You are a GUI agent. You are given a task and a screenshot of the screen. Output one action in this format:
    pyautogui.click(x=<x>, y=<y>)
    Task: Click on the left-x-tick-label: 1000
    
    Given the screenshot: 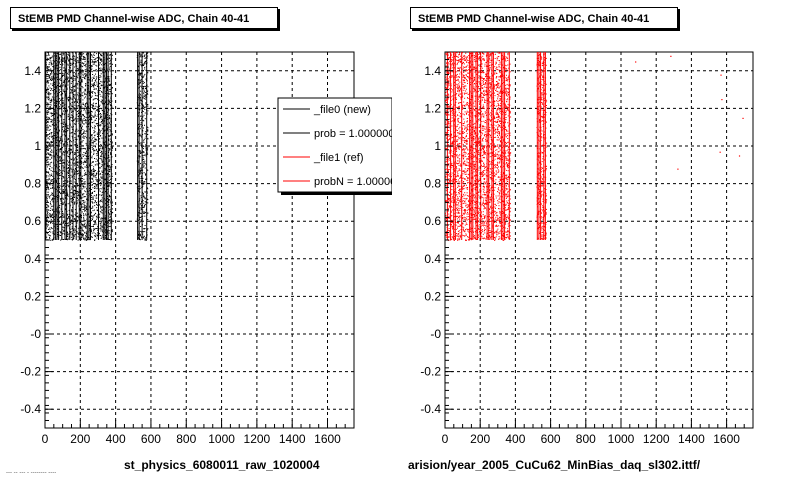 What is the action you would take?
    pyautogui.click(x=221, y=439)
    